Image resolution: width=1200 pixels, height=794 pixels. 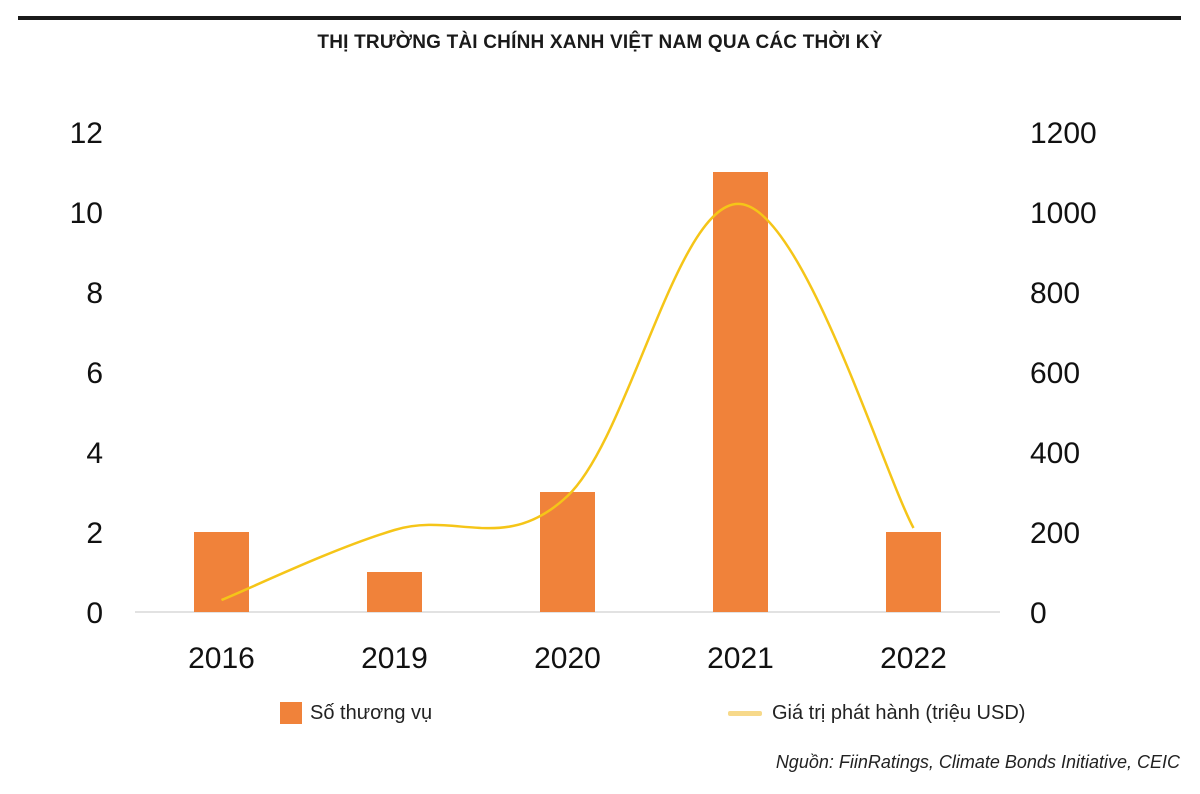 I want to click on legend-line-swatch, so click(x=745, y=713).